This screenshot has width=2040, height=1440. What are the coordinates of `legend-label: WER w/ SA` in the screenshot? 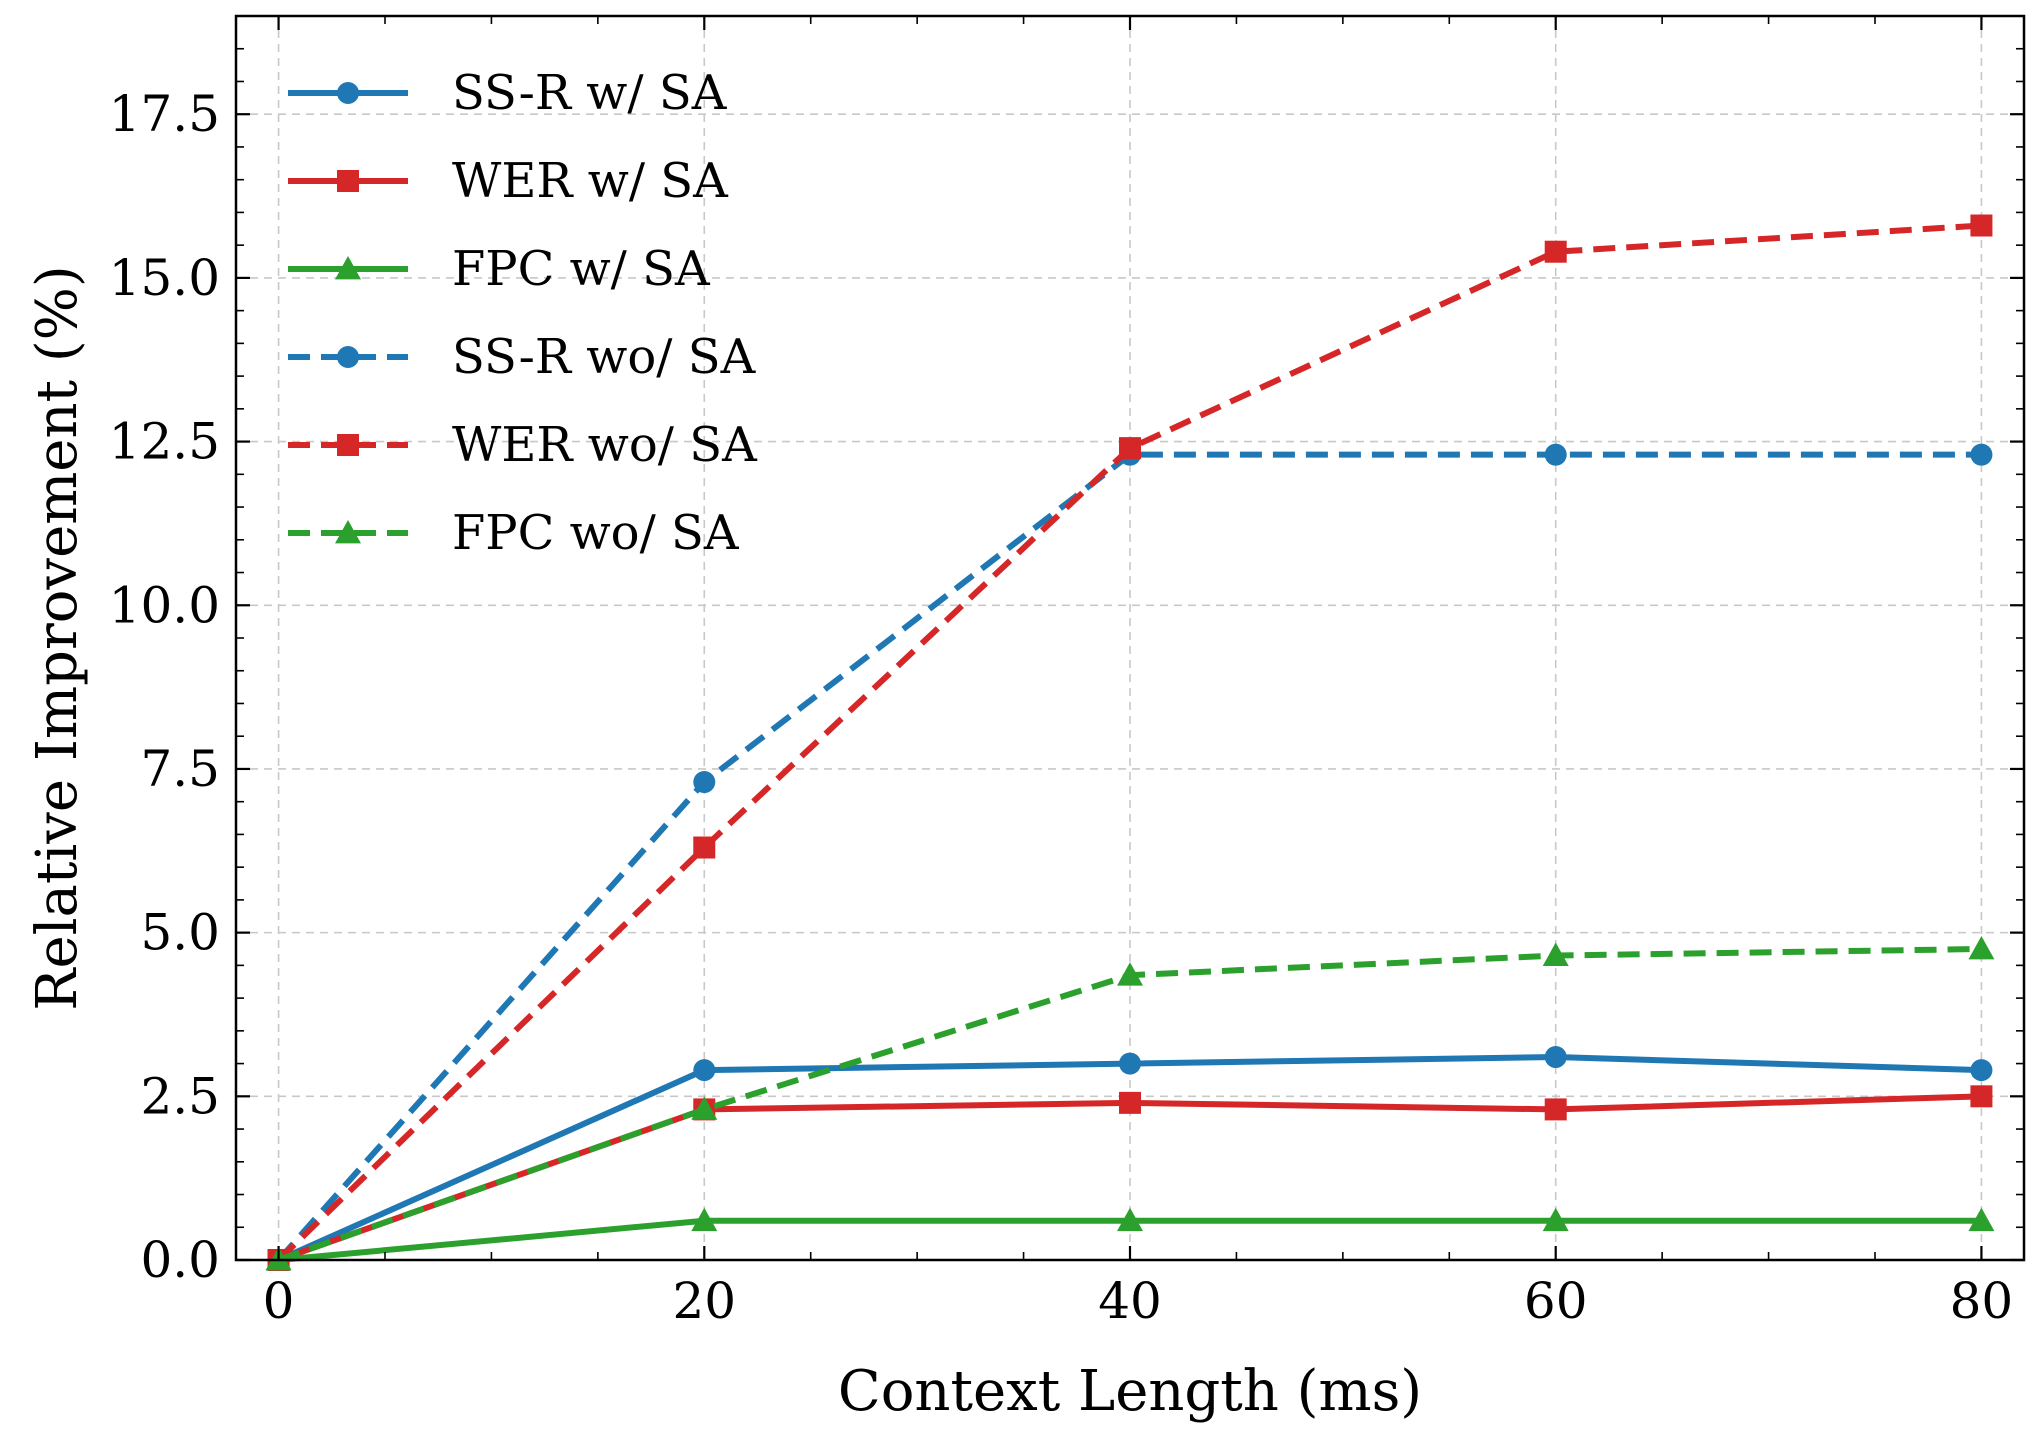 It's located at (590, 181).